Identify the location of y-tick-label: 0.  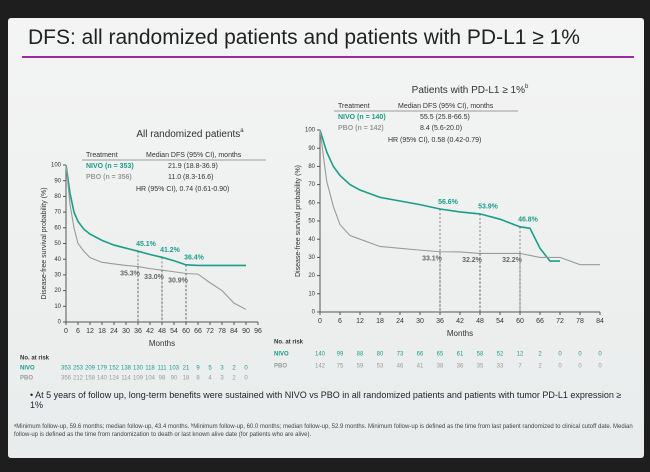
(60, 323).